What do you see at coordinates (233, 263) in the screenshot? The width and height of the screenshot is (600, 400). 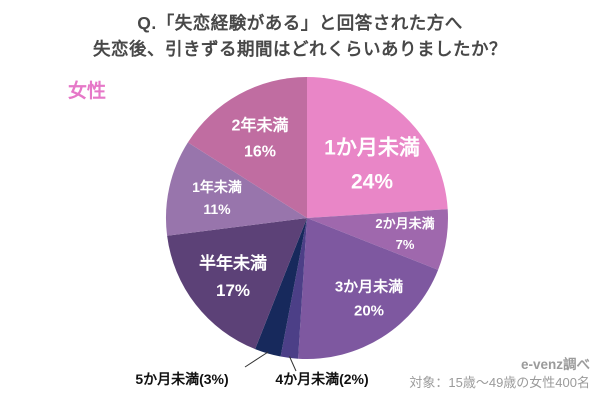 I see `slice-label-6: 半年未満` at bounding box center [233, 263].